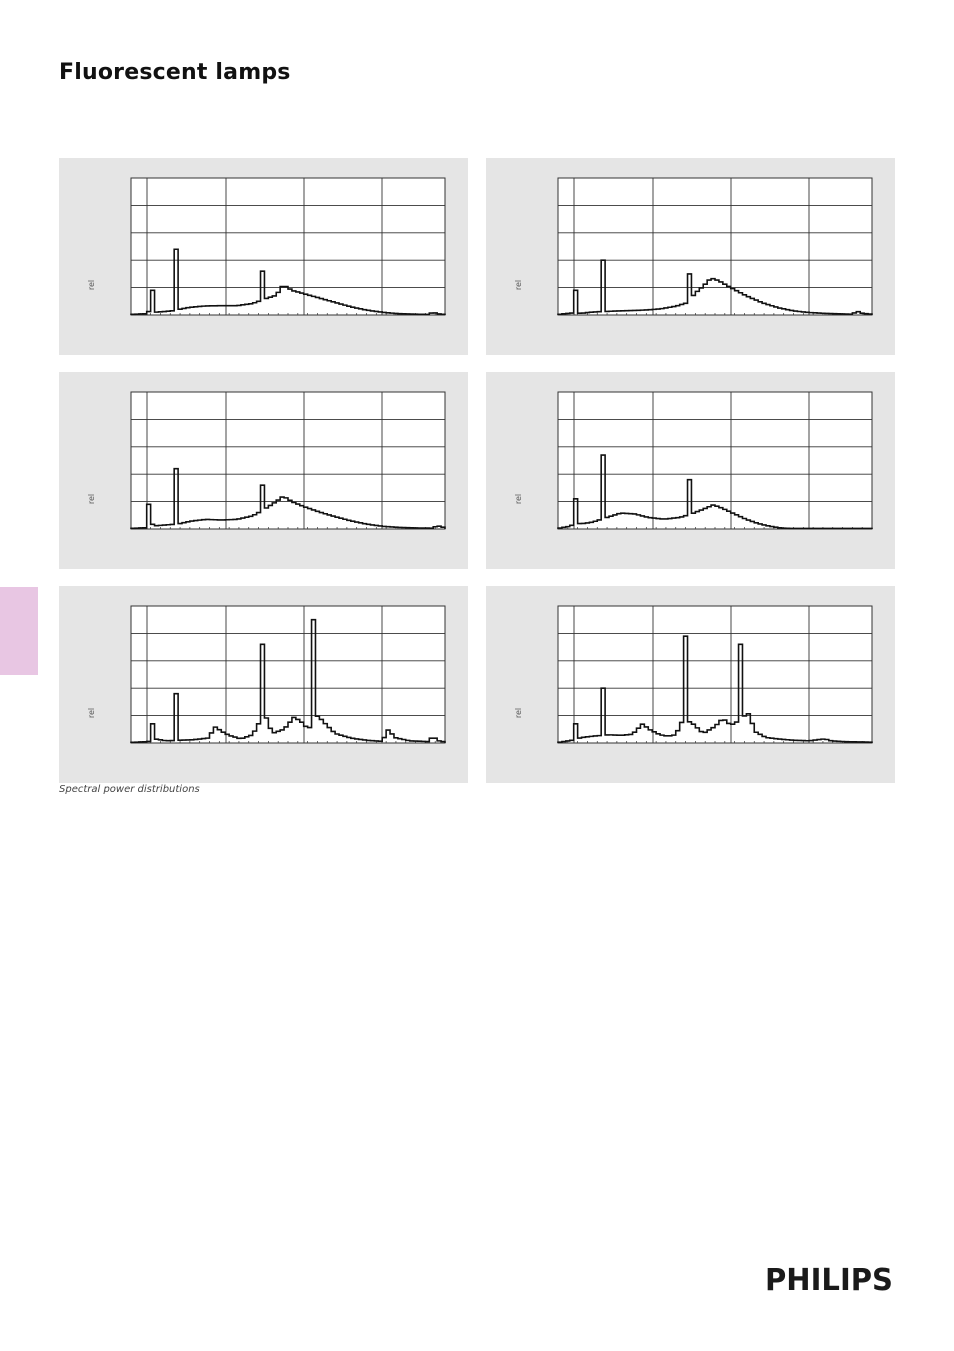 The image size is (954, 1351). I want to click on chart-panel-4: rel, so click(690, 470).